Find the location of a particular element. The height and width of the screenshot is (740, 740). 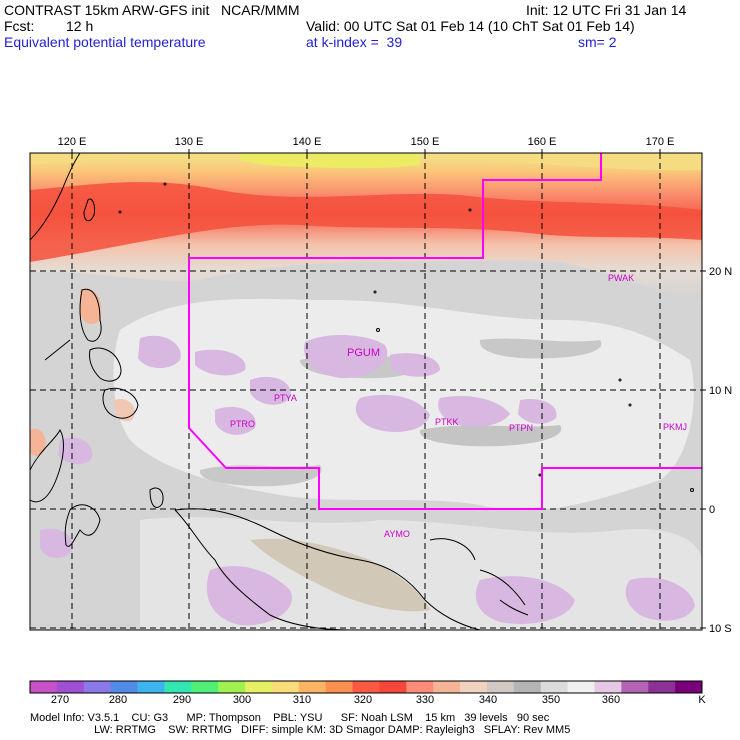

colorbar-label: 320 is located at coordinates (363, 700).